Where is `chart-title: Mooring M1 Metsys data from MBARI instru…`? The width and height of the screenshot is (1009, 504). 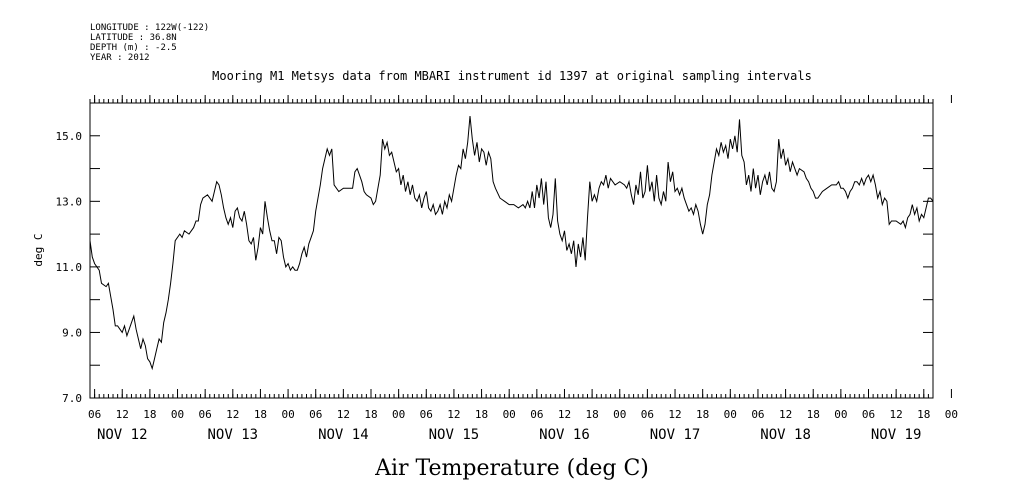 chart-title: Mooring M1 Metsys data from MBARI instru… is located at coordinates (512, 76).